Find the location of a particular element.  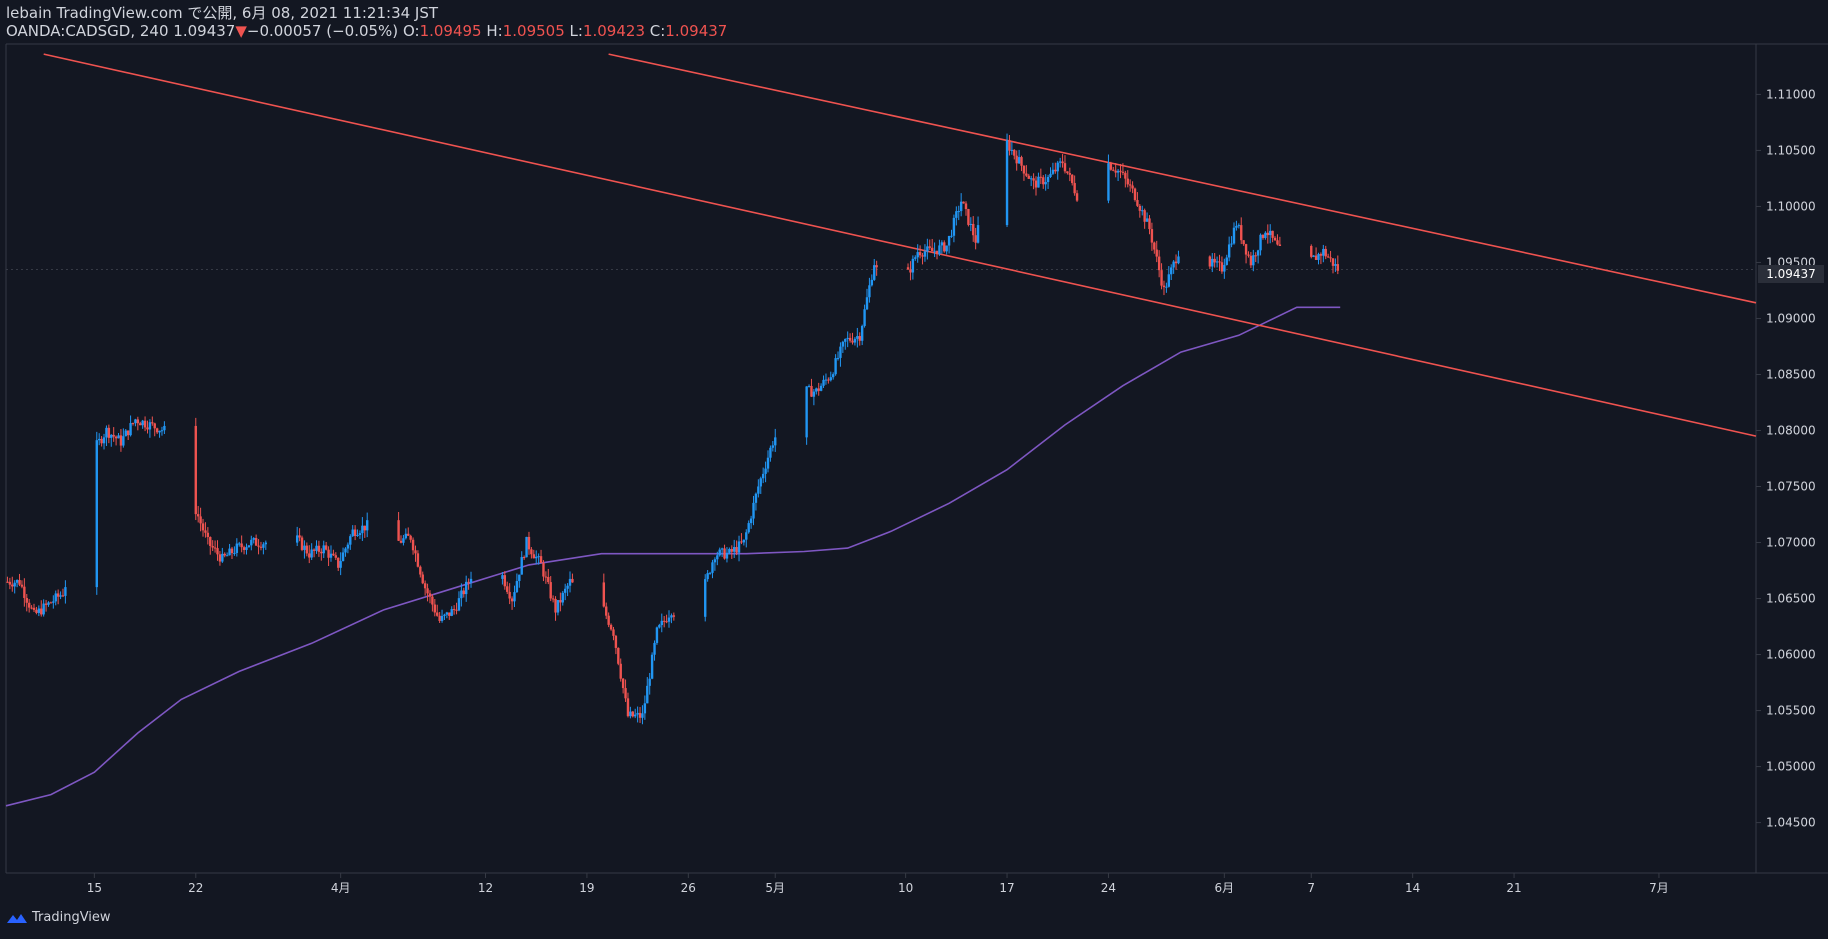

last-price: 1.09437 is located at coordinates (204, 31).